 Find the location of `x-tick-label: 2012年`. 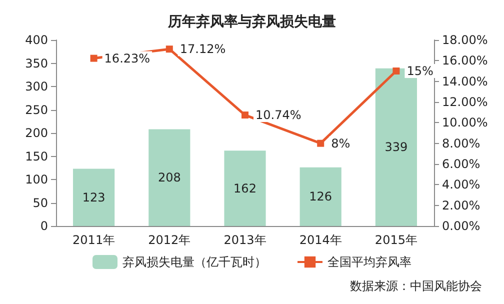

x-tick-label: 2012年 is located at coordinates (169, 240).